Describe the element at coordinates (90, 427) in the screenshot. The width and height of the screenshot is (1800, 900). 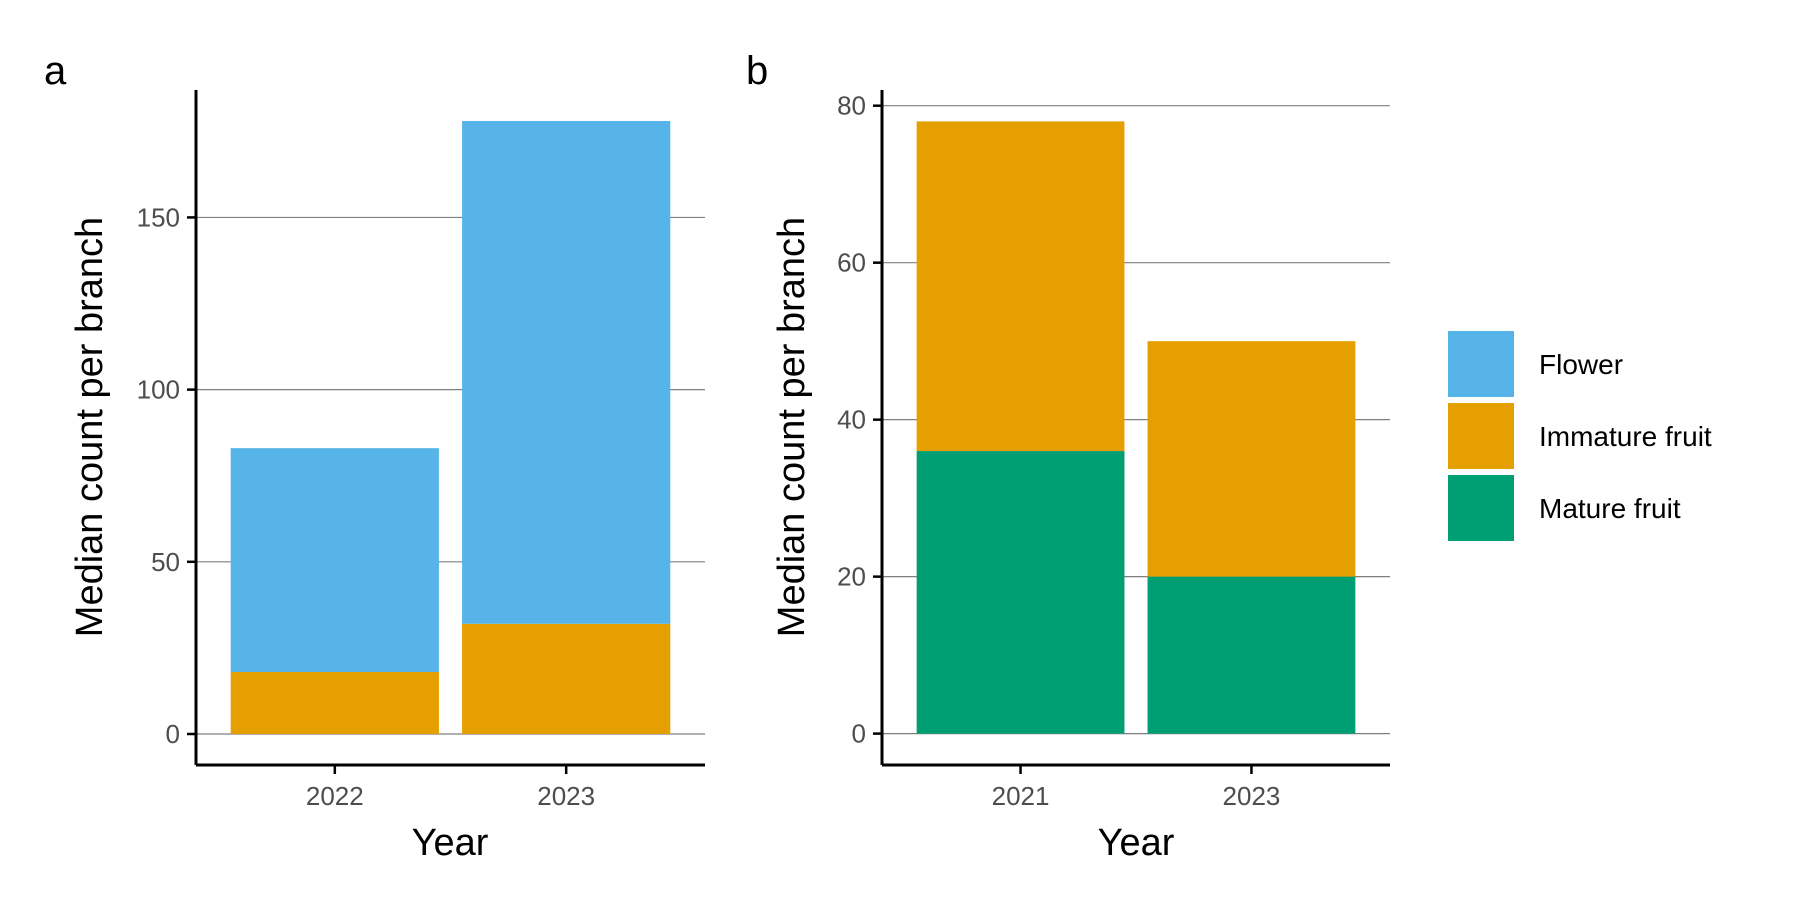
I see `panel-a-y-axis-title: Median count per branch` at that location.